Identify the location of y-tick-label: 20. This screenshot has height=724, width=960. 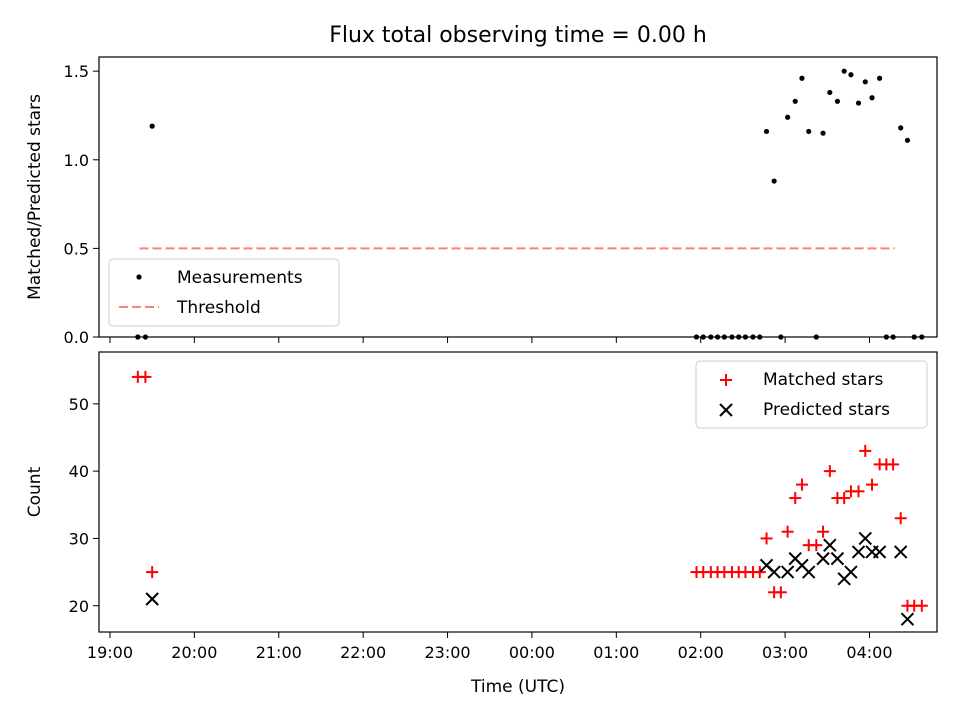
(79, 606).